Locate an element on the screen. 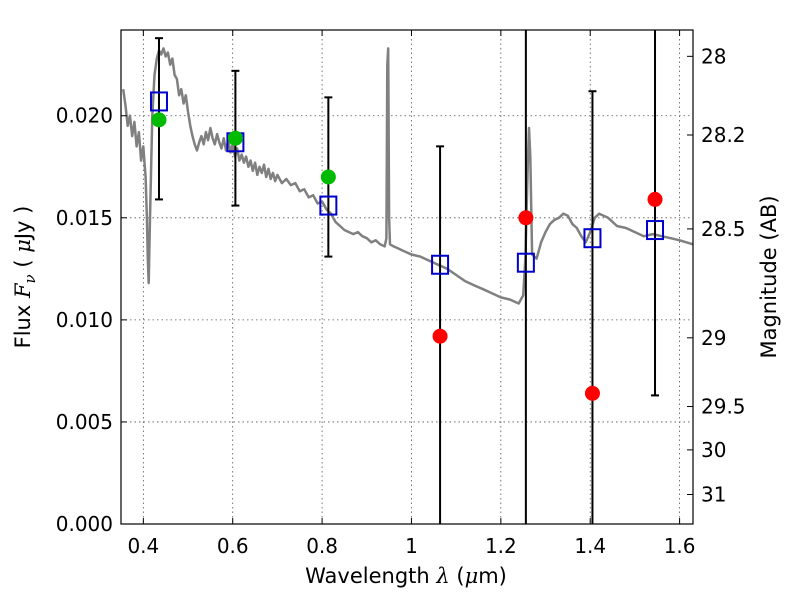 The width and height of the screenshot is (800, 600). x-axis-label: Wavelength λ (μm) is located at coordinates (406, 576).